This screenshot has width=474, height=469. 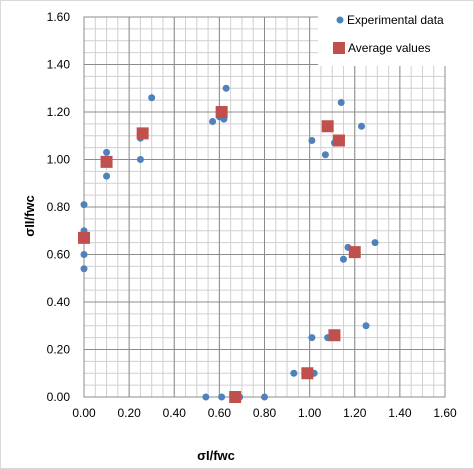 What do you see at coordinates (59, 255) in the screenshot?
I see `y-tick-label: 0.60` at bounding box center [59, 255].